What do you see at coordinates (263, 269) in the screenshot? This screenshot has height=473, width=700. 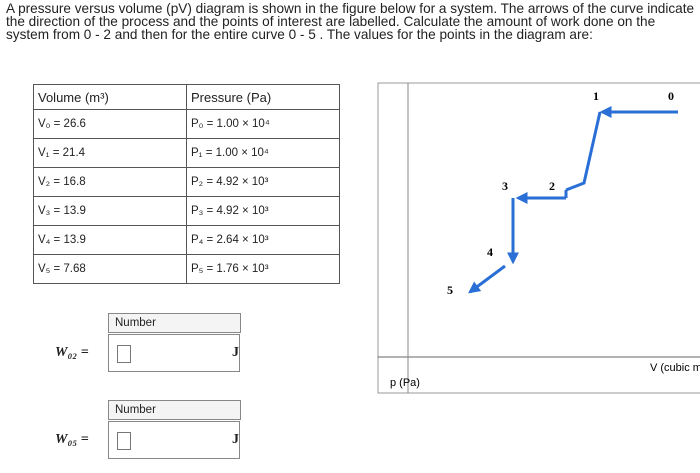 I see `cell: P₅ = 1.76 × 10³` at bounding box center [263, 269].